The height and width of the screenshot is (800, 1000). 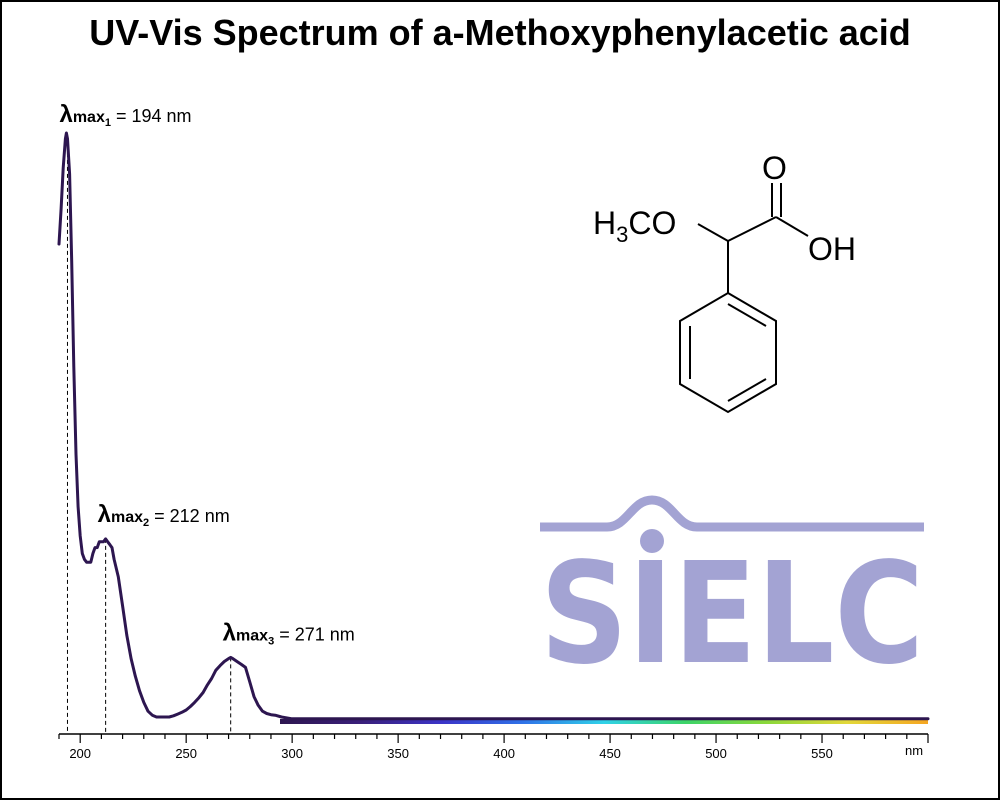 What do you see at coordinates (822, 753) in the screenshot?
I see `x-axis-tick-label: 550` at bounding box center [822, 753].